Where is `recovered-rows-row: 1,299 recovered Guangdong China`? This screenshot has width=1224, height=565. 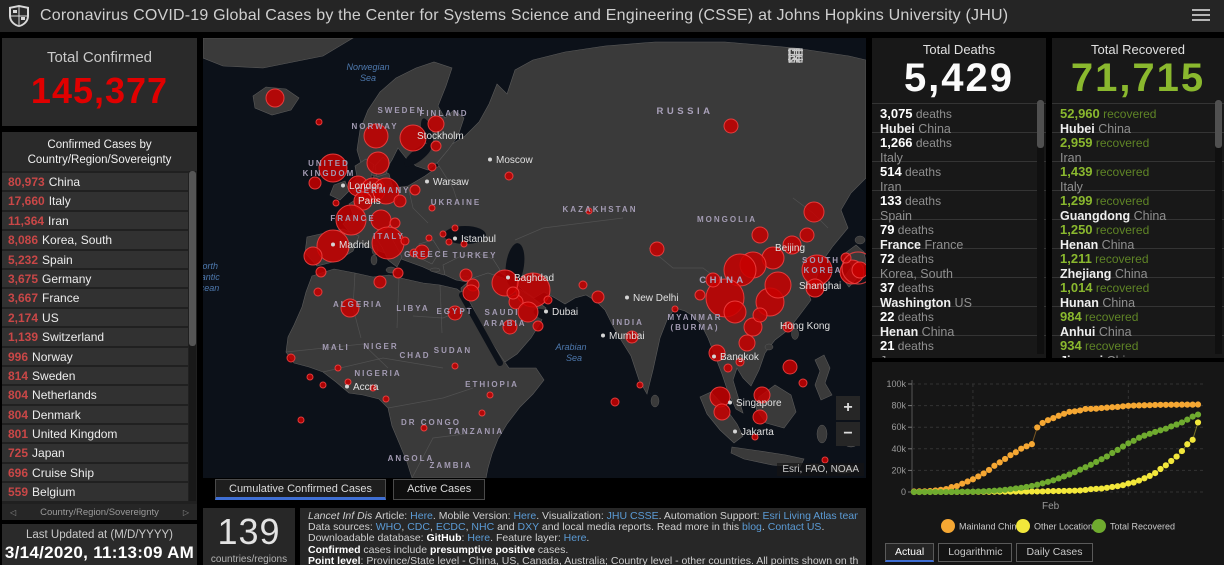
recovered-rows-row: 1,299 recovered Guangdong China is located at coordinates (1138, 206).